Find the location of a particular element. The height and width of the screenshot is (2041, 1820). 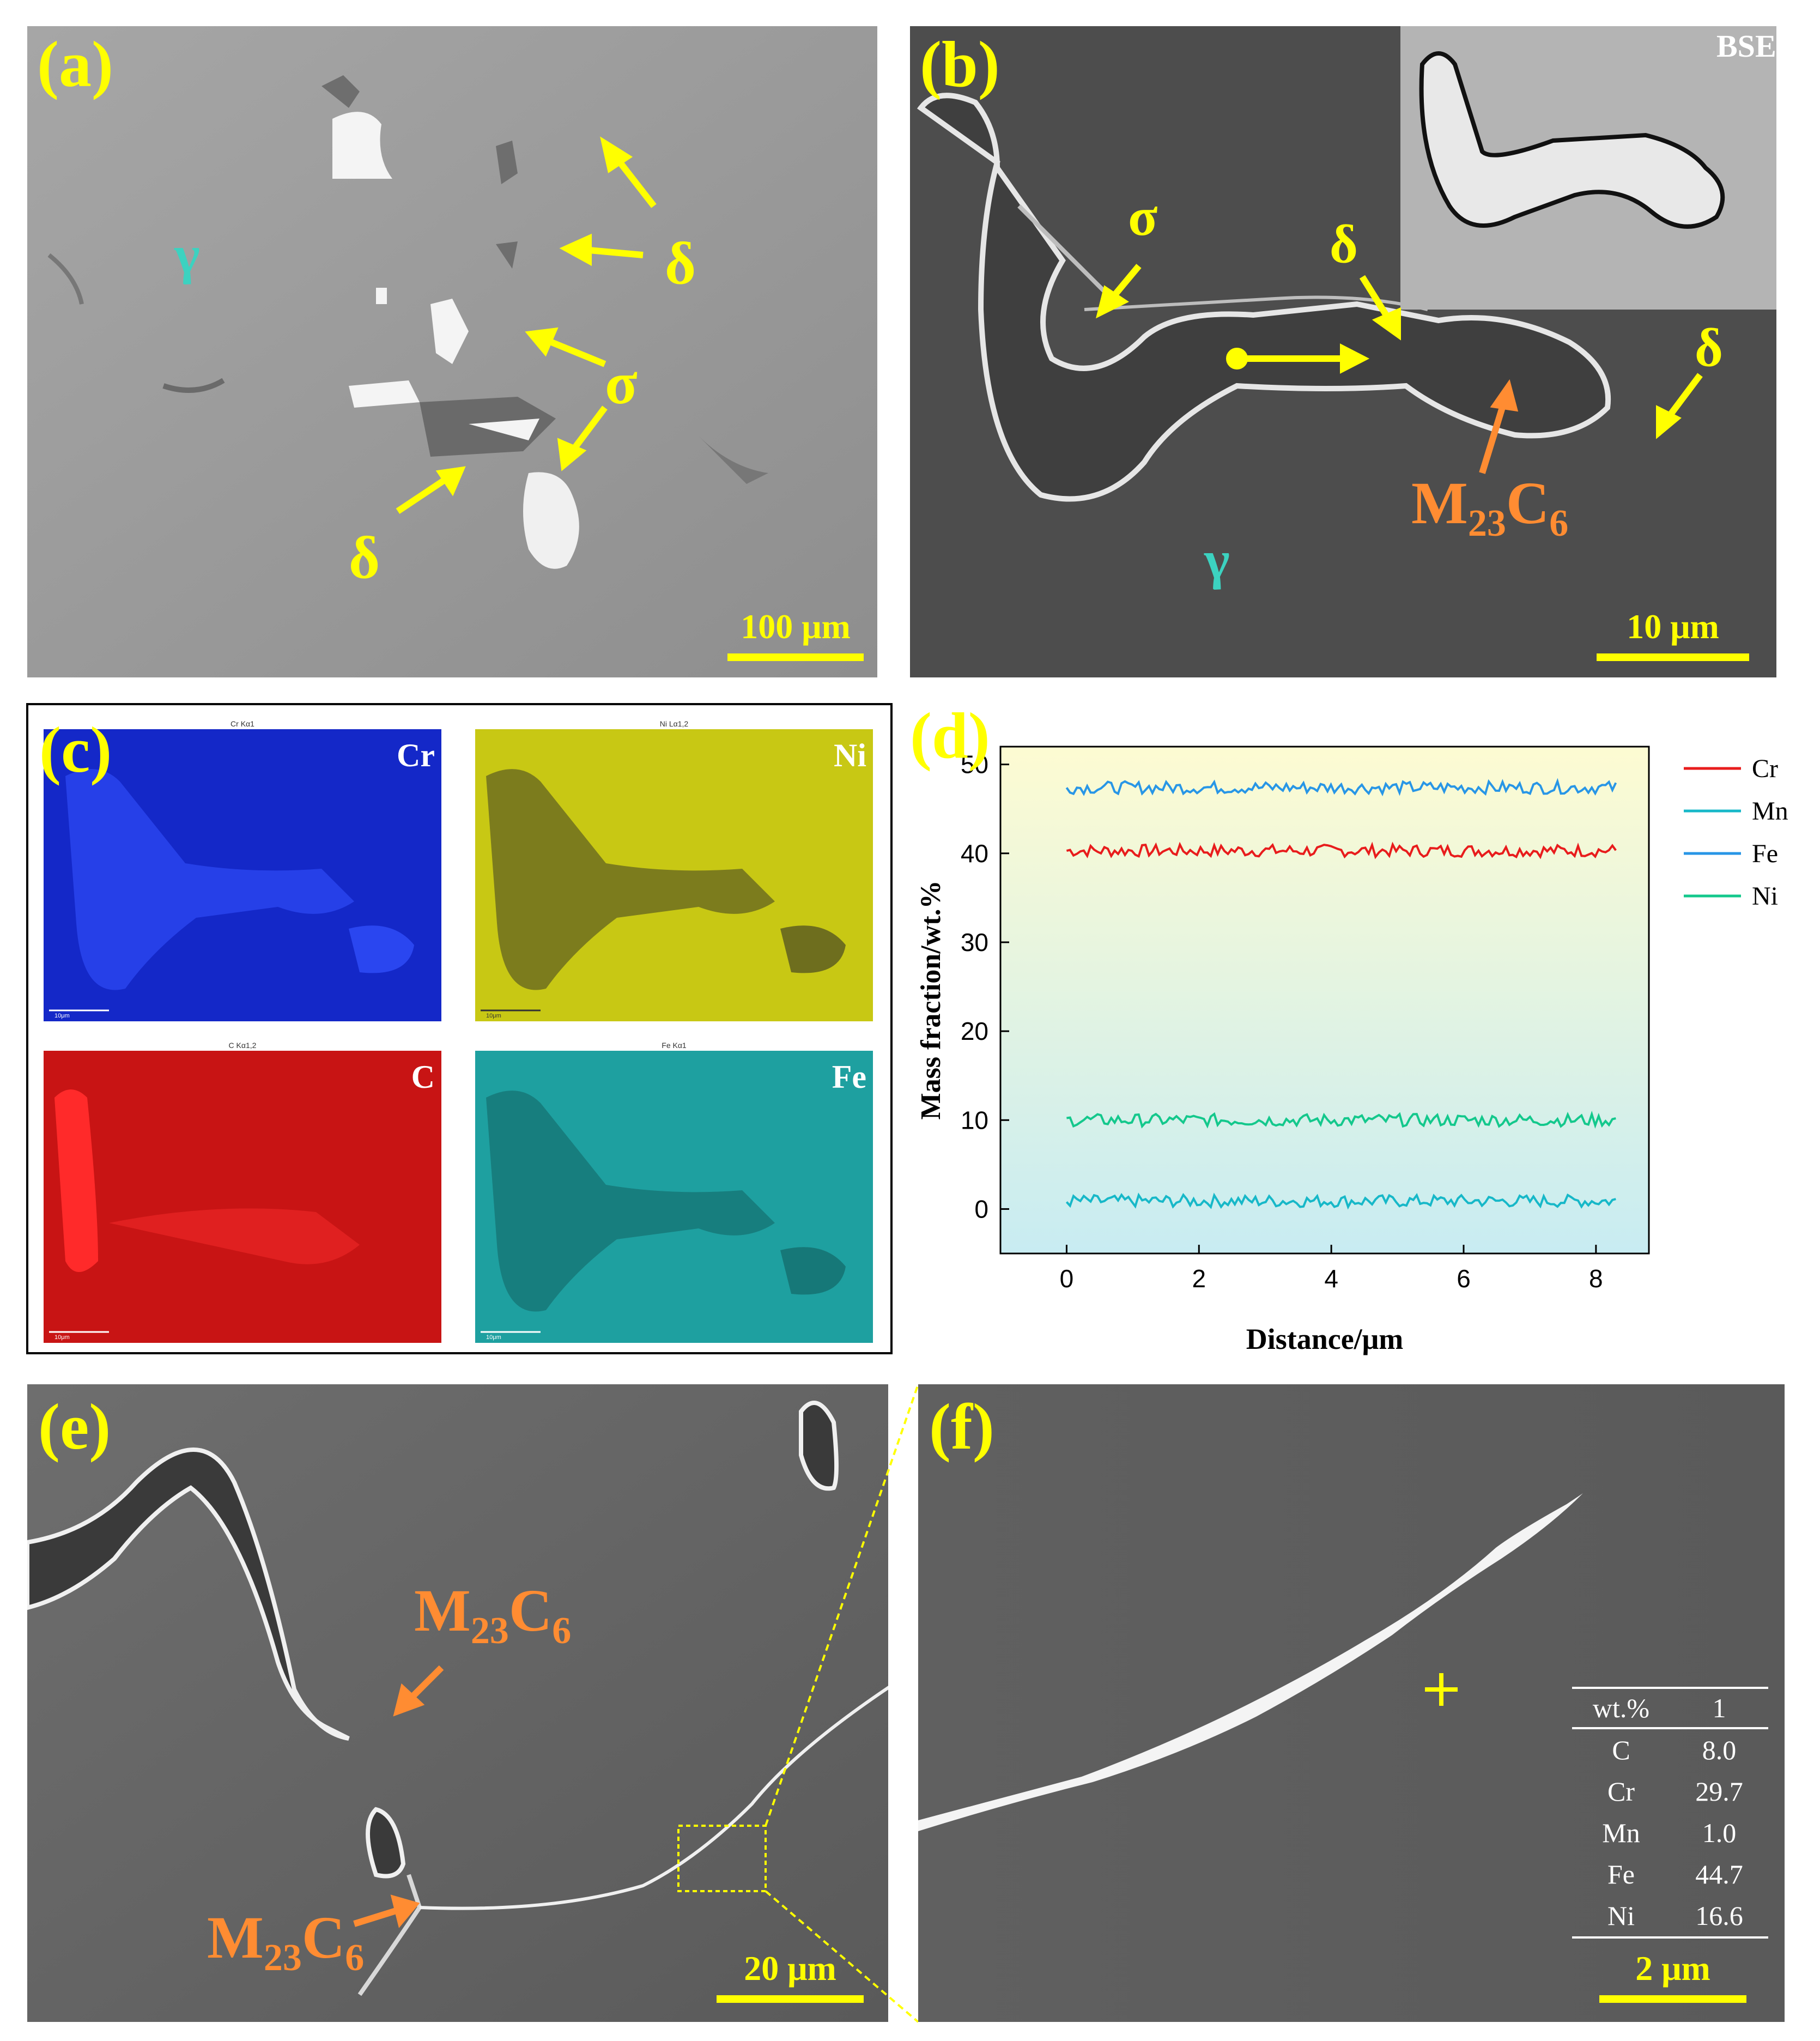

y-tick-label: 10 is located at coordinates (974, 1120).